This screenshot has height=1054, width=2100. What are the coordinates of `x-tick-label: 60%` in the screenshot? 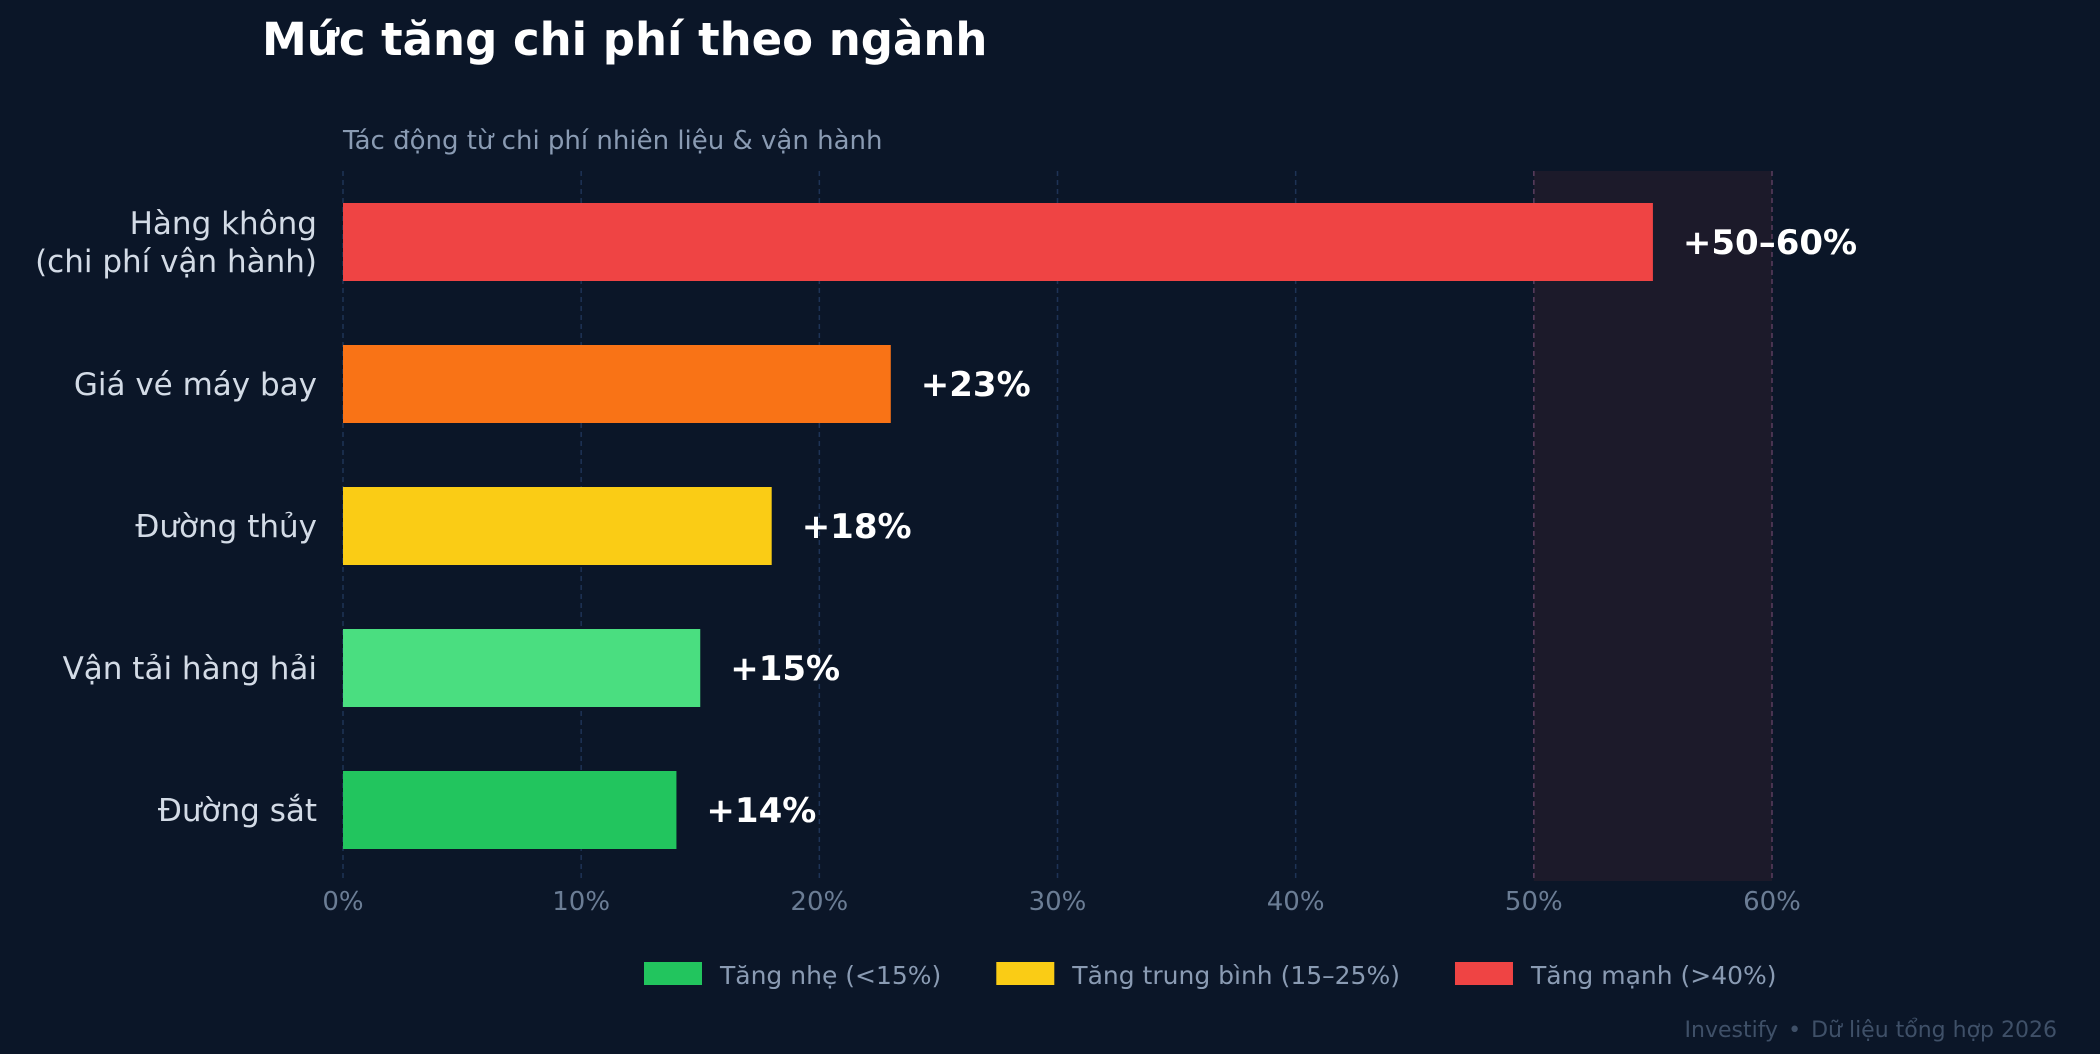 It's located at (1772, 902).